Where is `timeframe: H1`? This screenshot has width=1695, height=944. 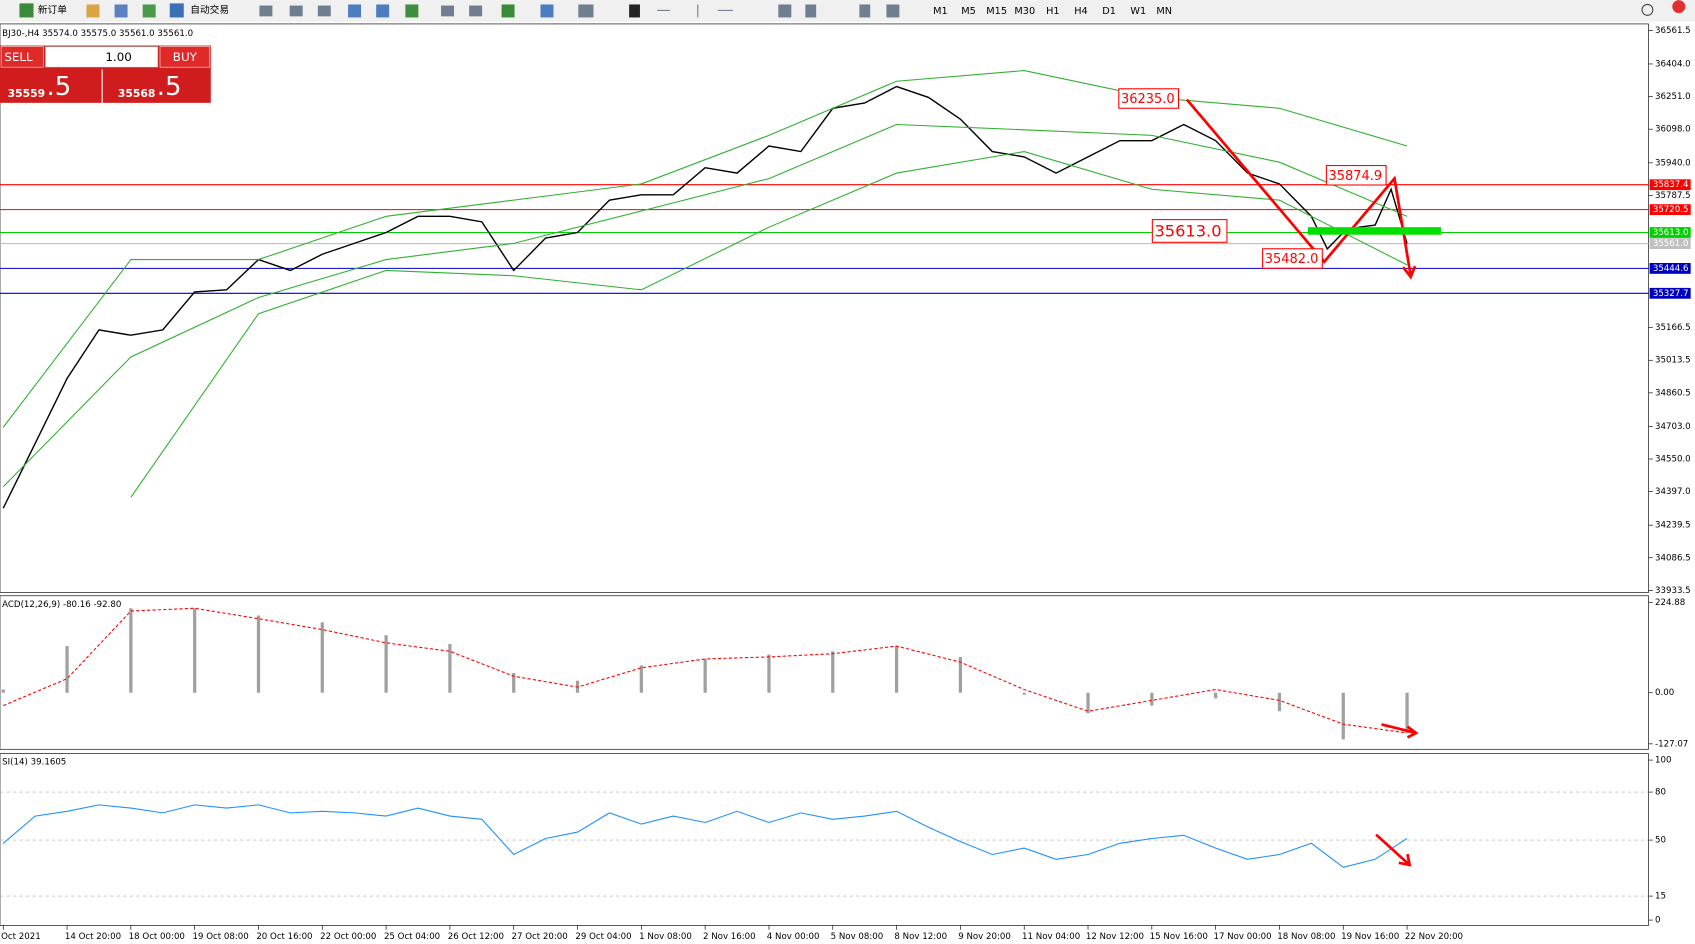
timeframe: H1 is located at coordinates (1053, 11).